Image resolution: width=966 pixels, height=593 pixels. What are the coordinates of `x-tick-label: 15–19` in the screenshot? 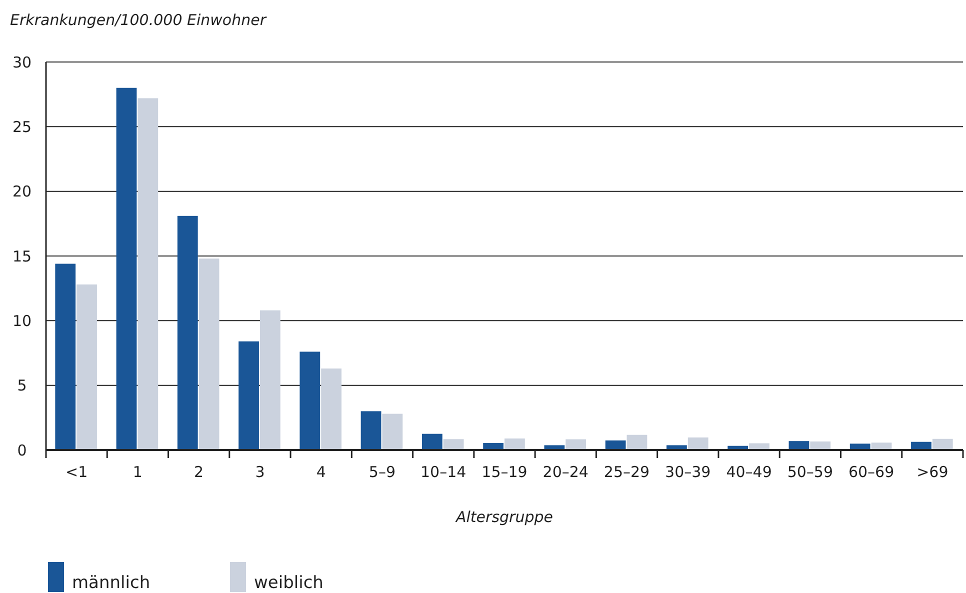 It's located at (505, 472).